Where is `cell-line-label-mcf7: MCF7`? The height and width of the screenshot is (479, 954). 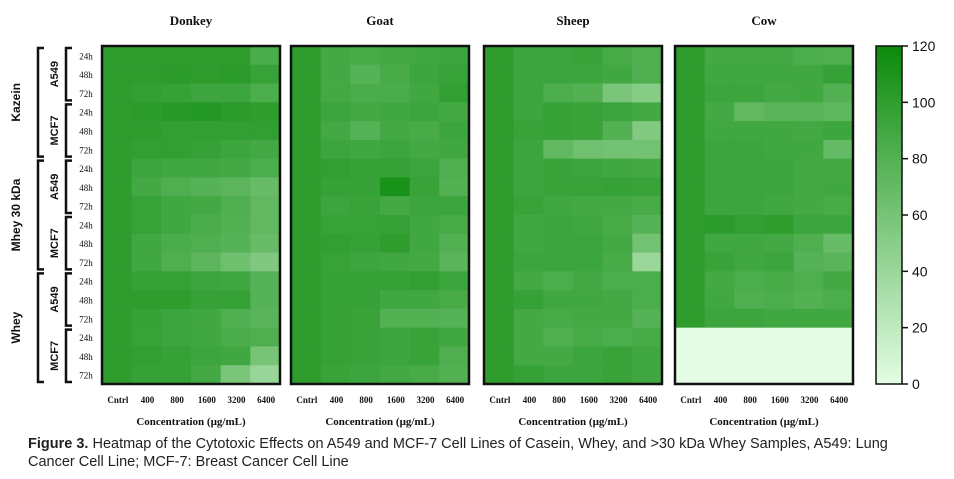
cell-line-label-mcf7: MCF7 is located at coordinates (55, 243).